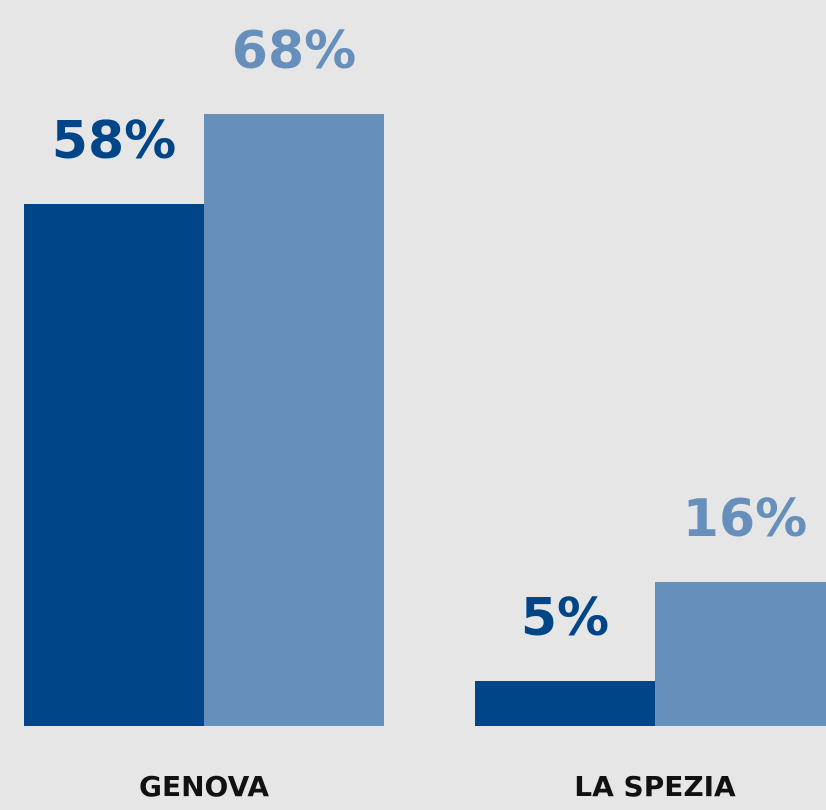 The width and height of the screenshot is (826, 810). I want to click on value-label: 58%, so click(114, 141).